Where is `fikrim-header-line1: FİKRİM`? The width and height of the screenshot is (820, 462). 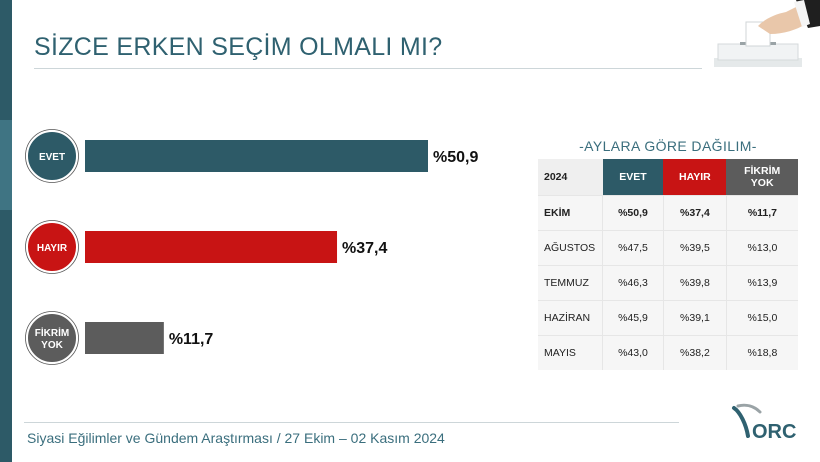
fikrim-header-line1: FİKRİM is located at coordinates (762, 171).